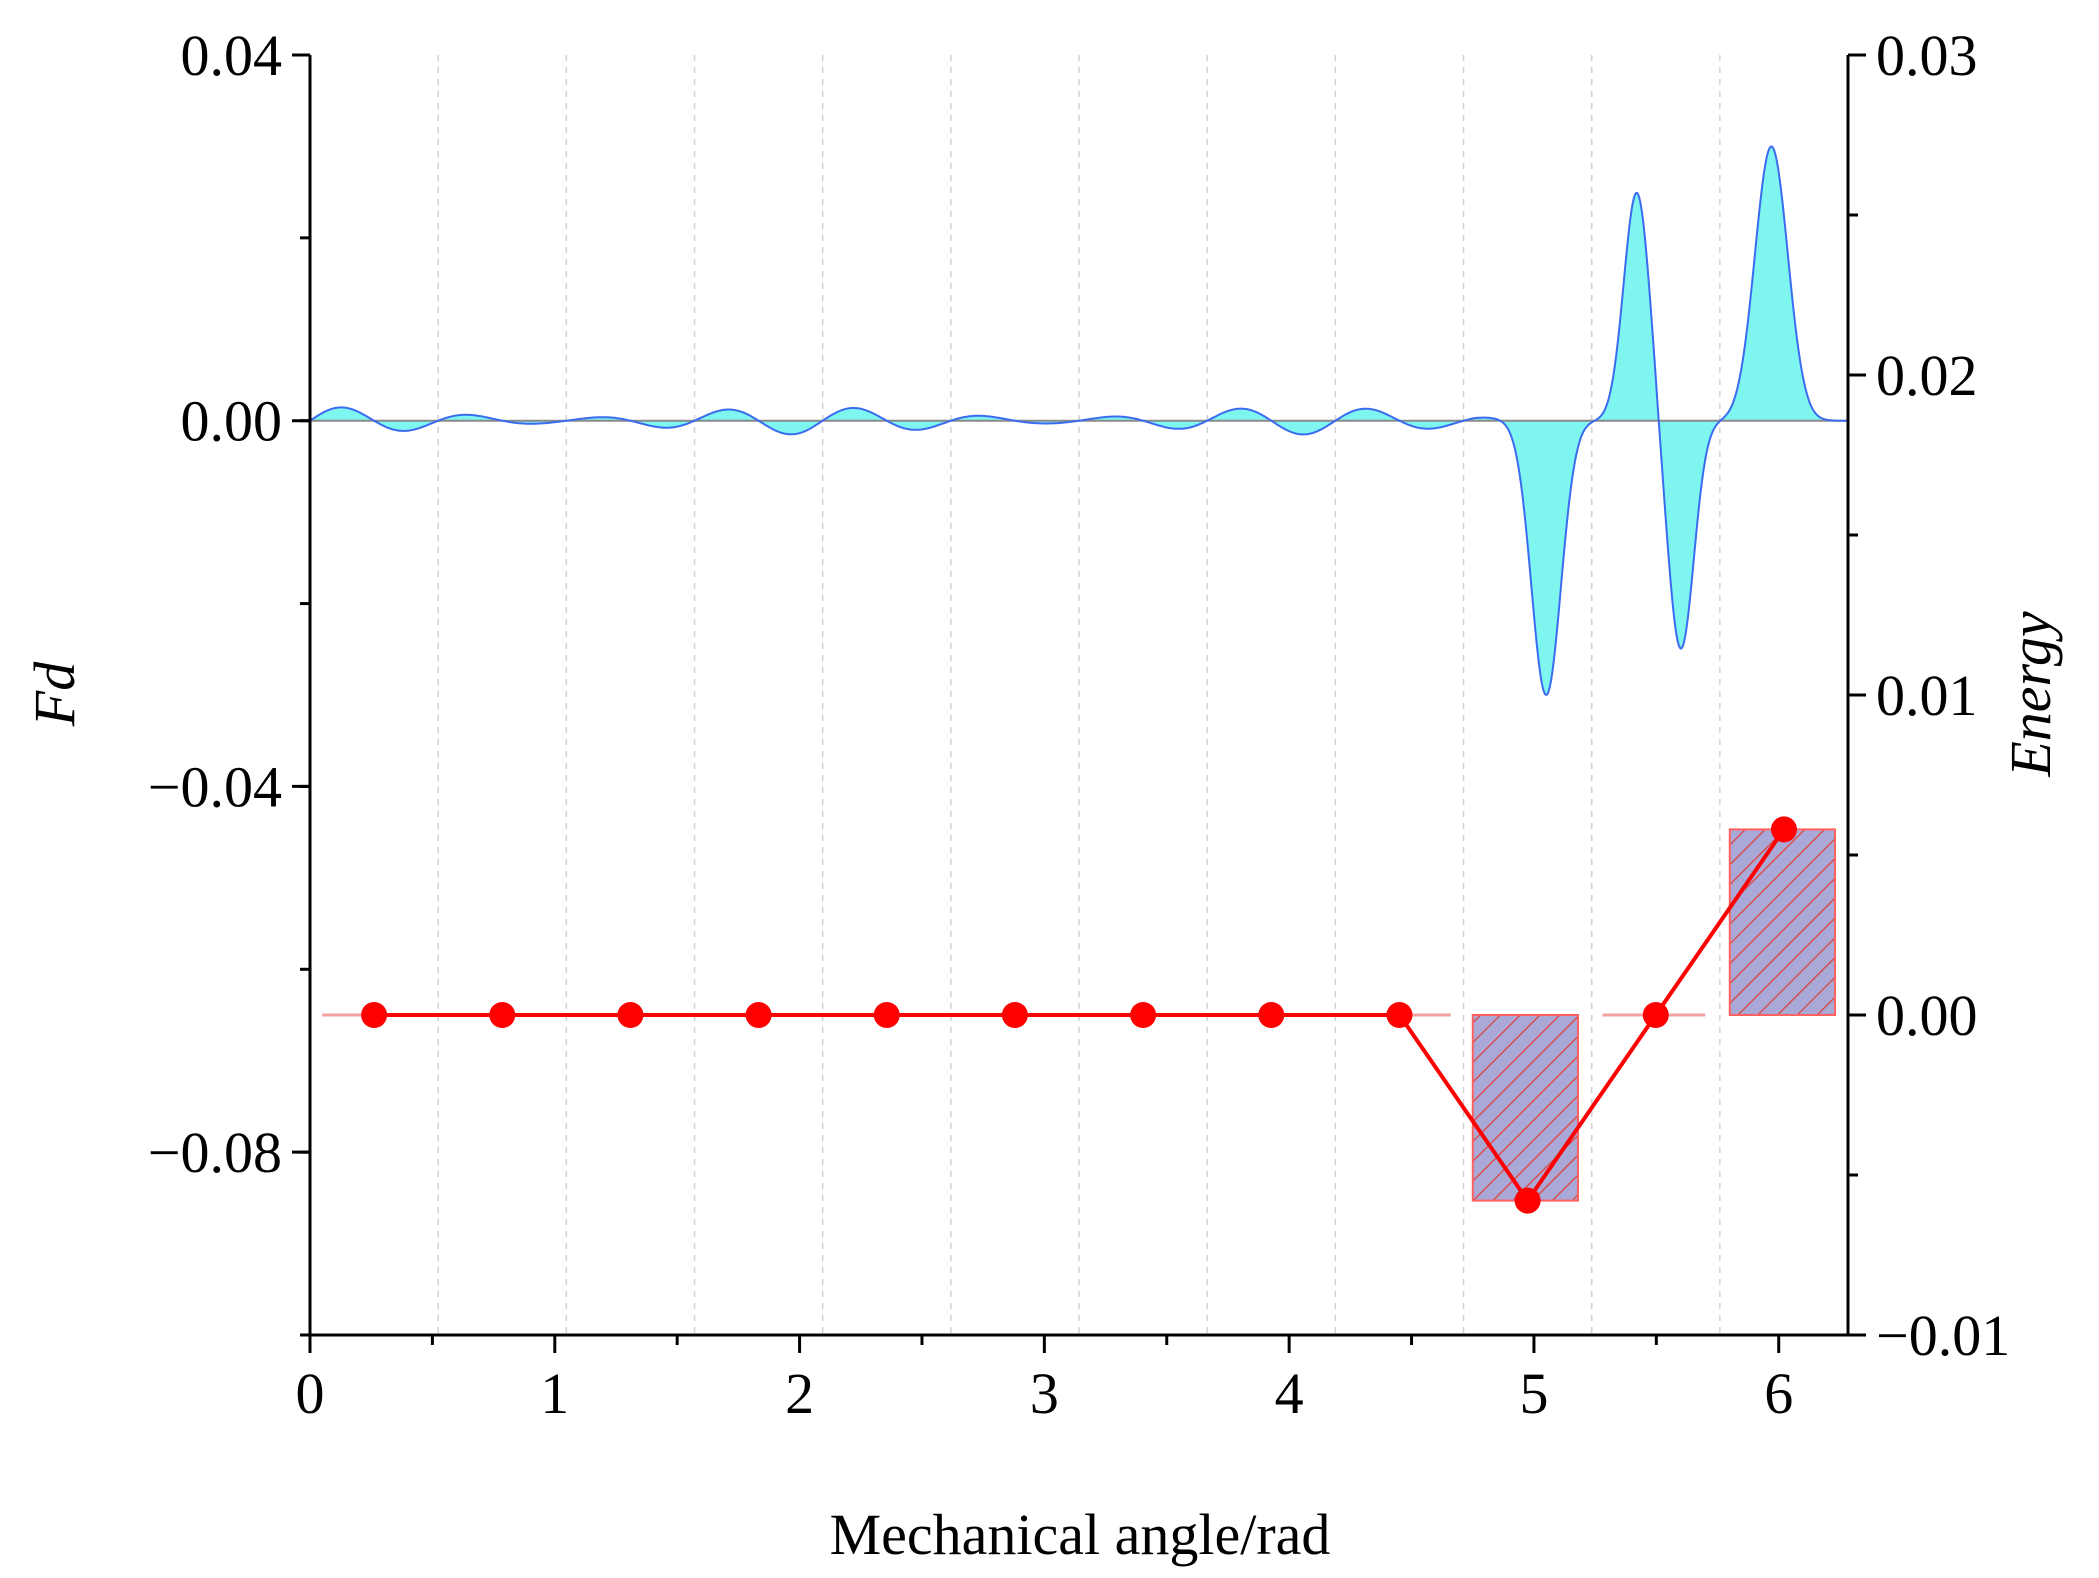 The height and width of the screenshot is (1578, 2099). Describe the element at coordinates (554, 1393) in the screenshot. I see `x-tick-label: 1` at that location.